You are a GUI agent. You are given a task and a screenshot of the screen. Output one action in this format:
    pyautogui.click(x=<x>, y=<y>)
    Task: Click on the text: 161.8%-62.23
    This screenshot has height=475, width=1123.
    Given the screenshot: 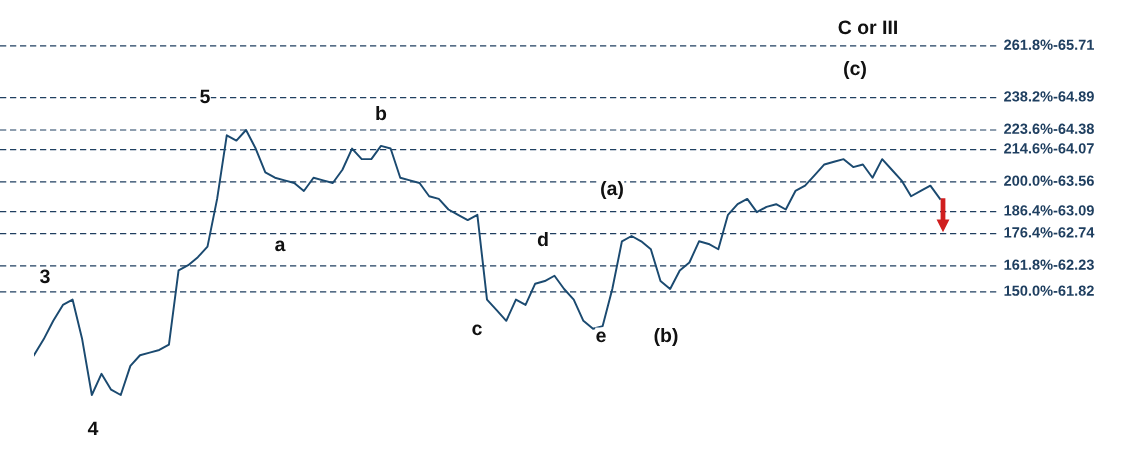 What is the action you would take?
    pyautogui.click(x=1049, y=264)
    